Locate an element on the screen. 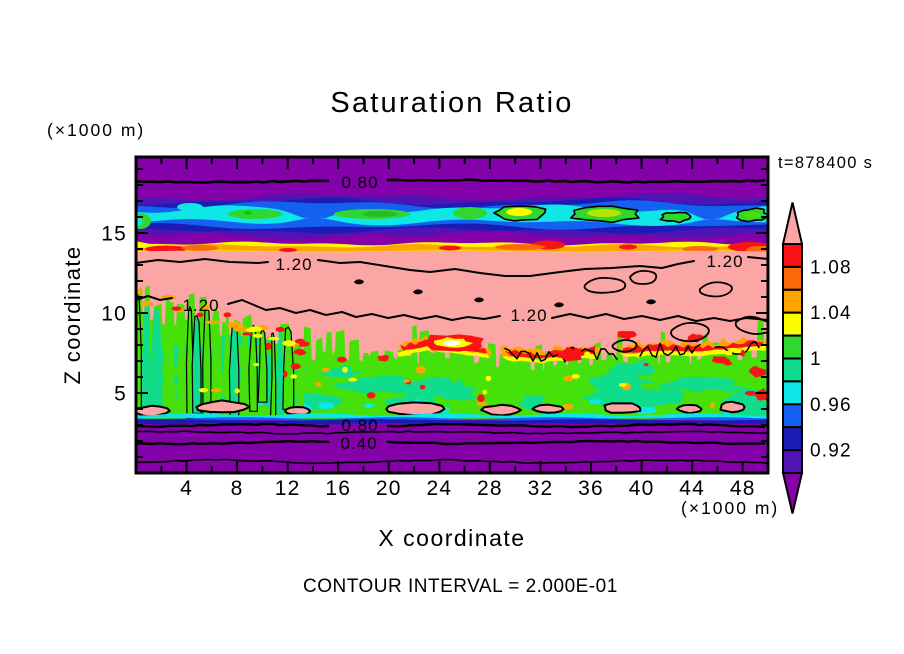  svg-text: 40 is located at coordinates (642, 488).